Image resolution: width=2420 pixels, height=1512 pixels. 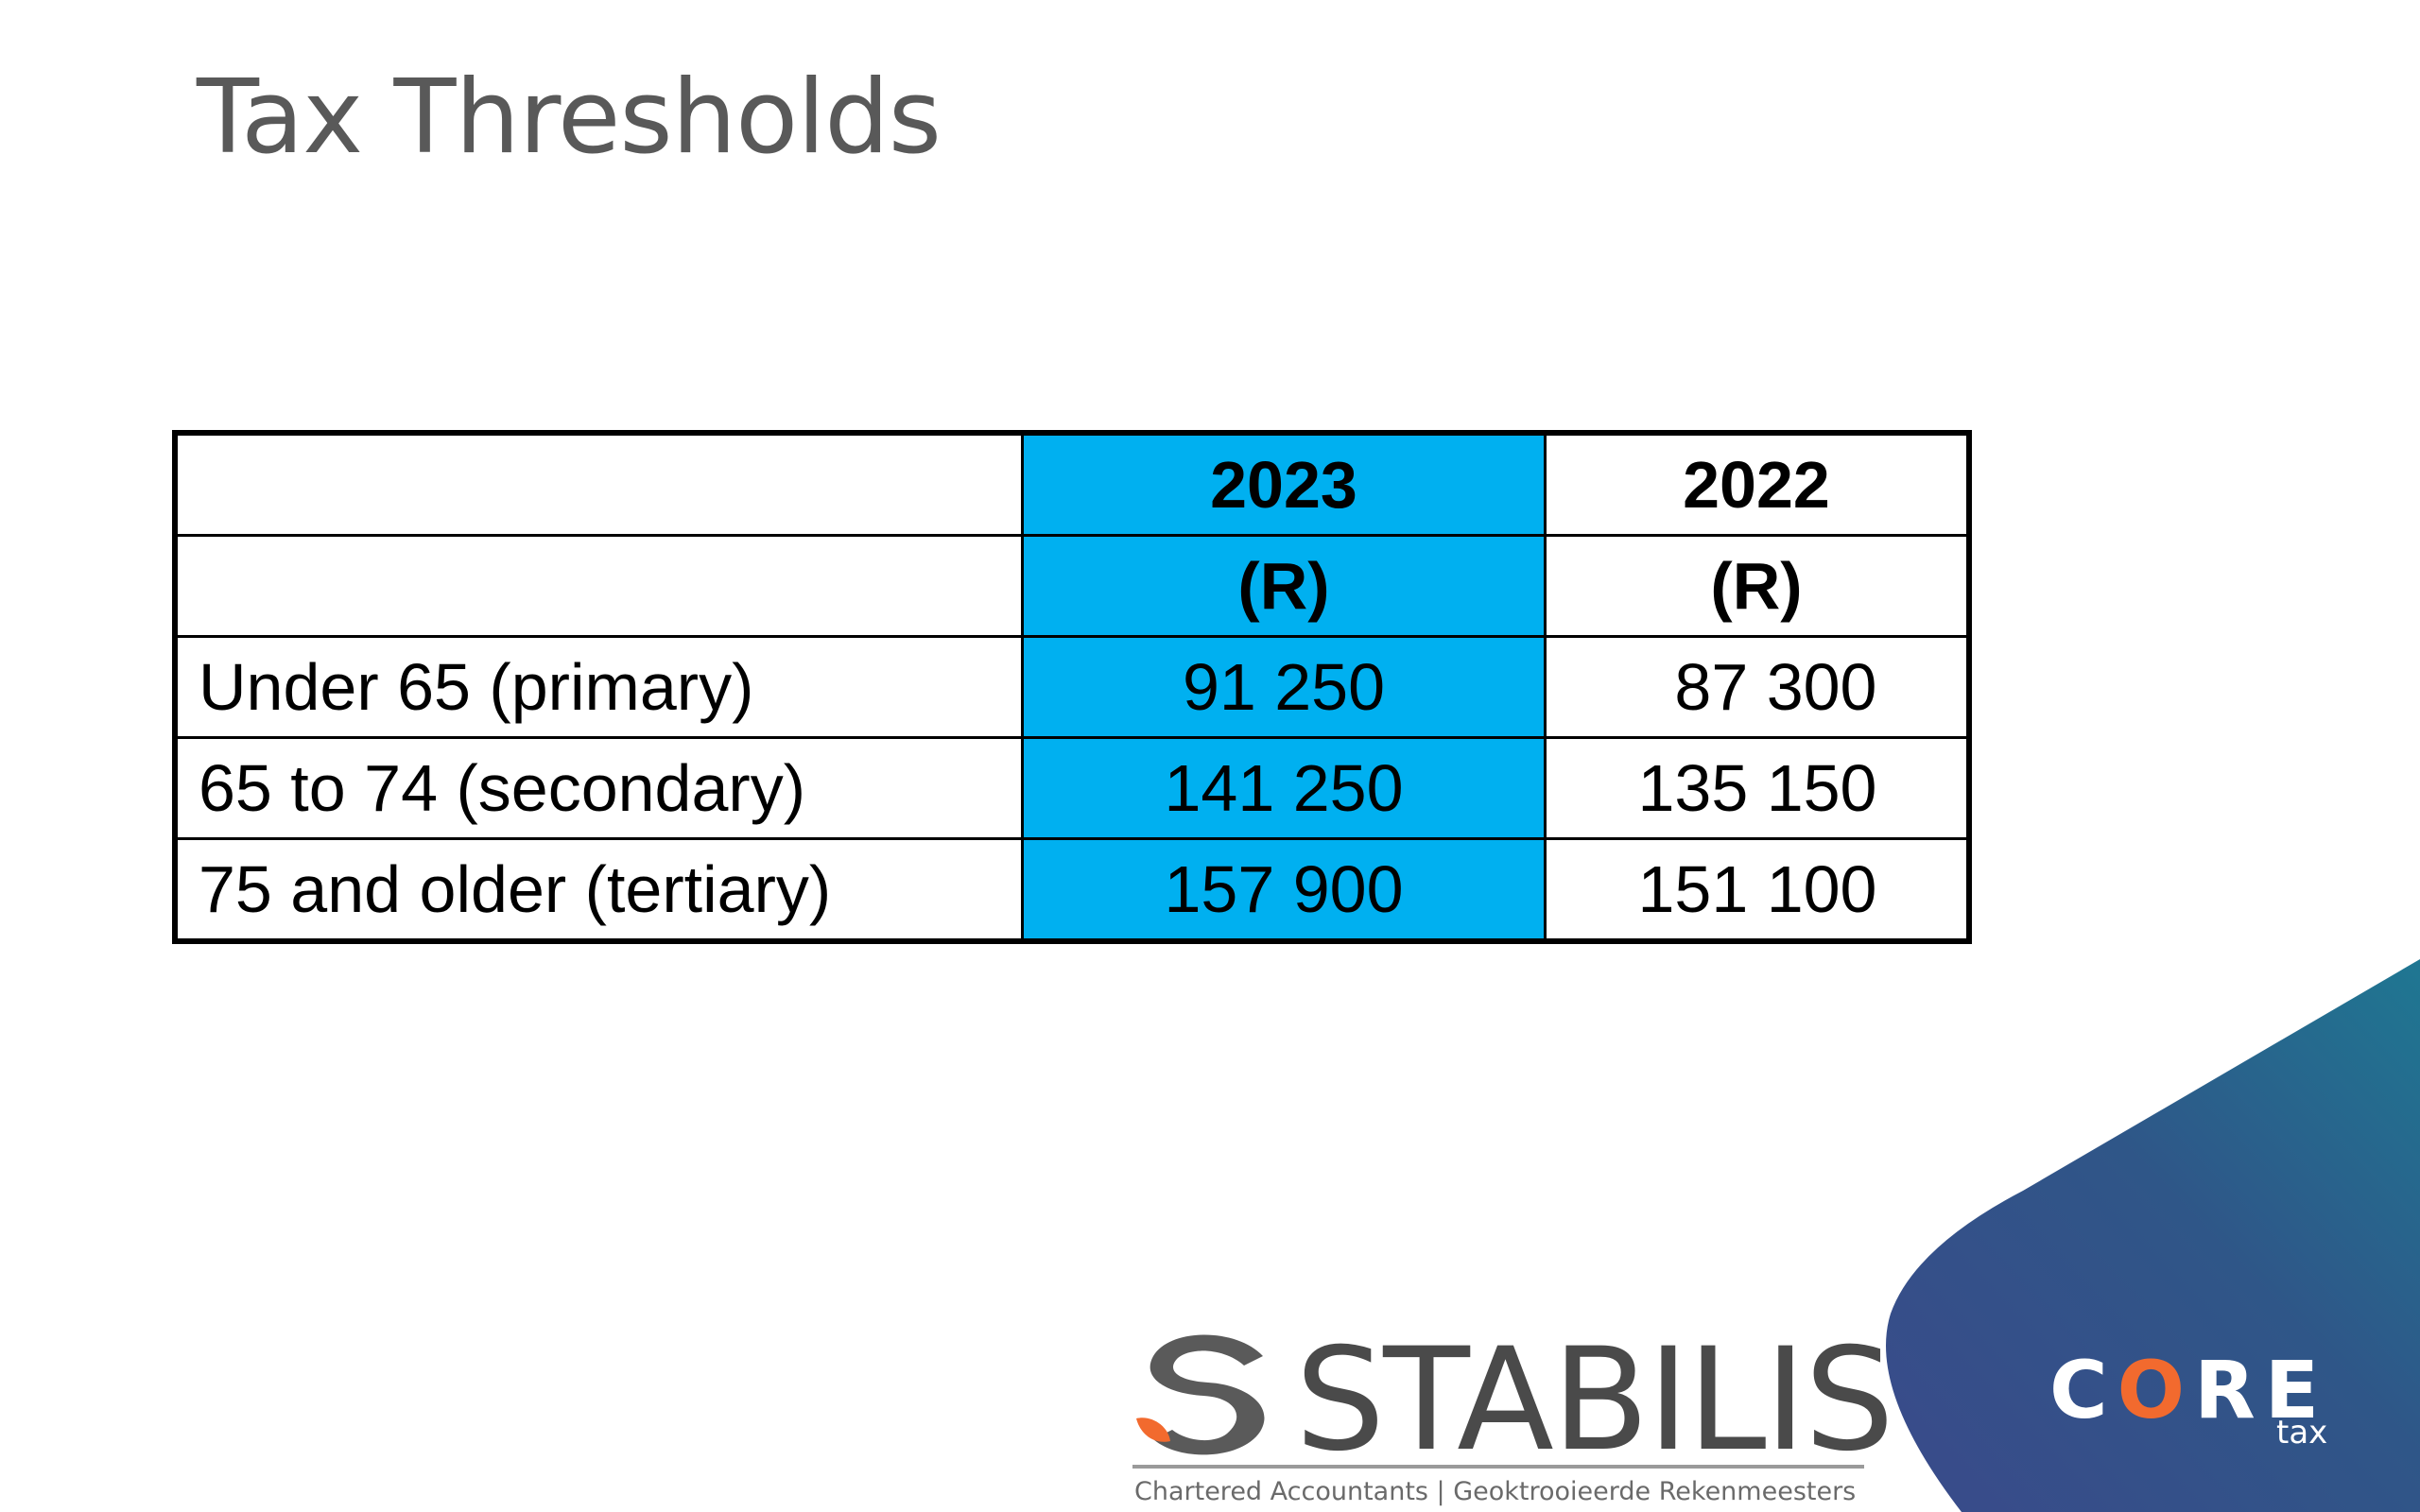 I want to click on core-logo-text: CORE, so click(x=2188, y=1390).